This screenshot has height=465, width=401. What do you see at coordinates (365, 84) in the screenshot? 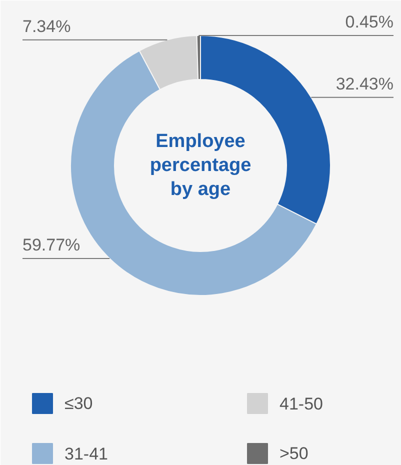
I see `data-label: 32.43%` at bounding box center [365, 84].